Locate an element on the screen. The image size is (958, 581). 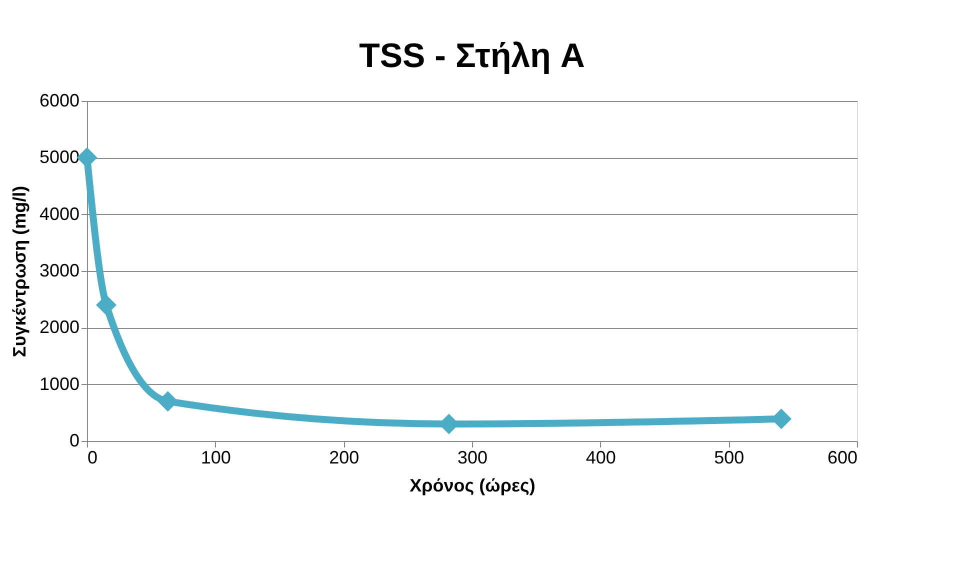
y-tick-label: 0 is located at coordinates (74, 440).